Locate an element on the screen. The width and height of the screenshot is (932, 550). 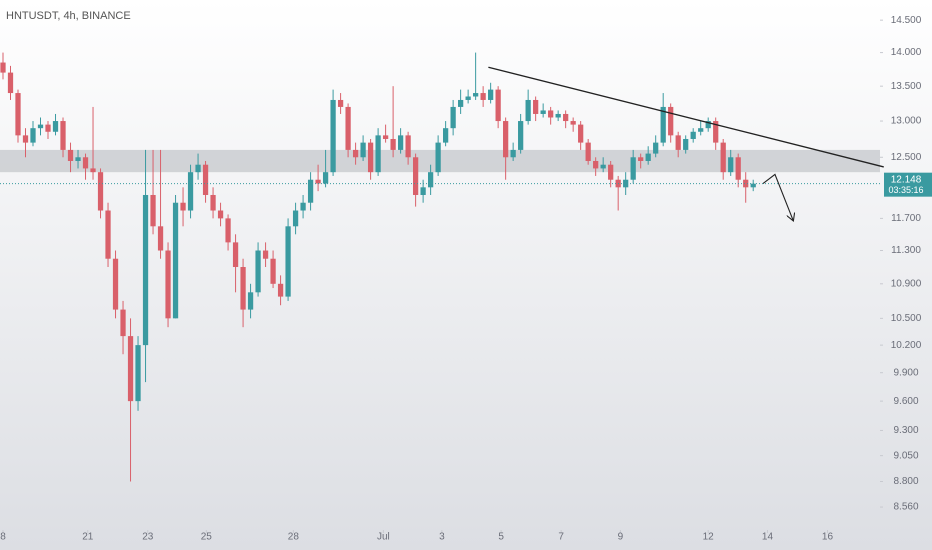
x-tick-label: 16 is located at coordinates (828, 537).